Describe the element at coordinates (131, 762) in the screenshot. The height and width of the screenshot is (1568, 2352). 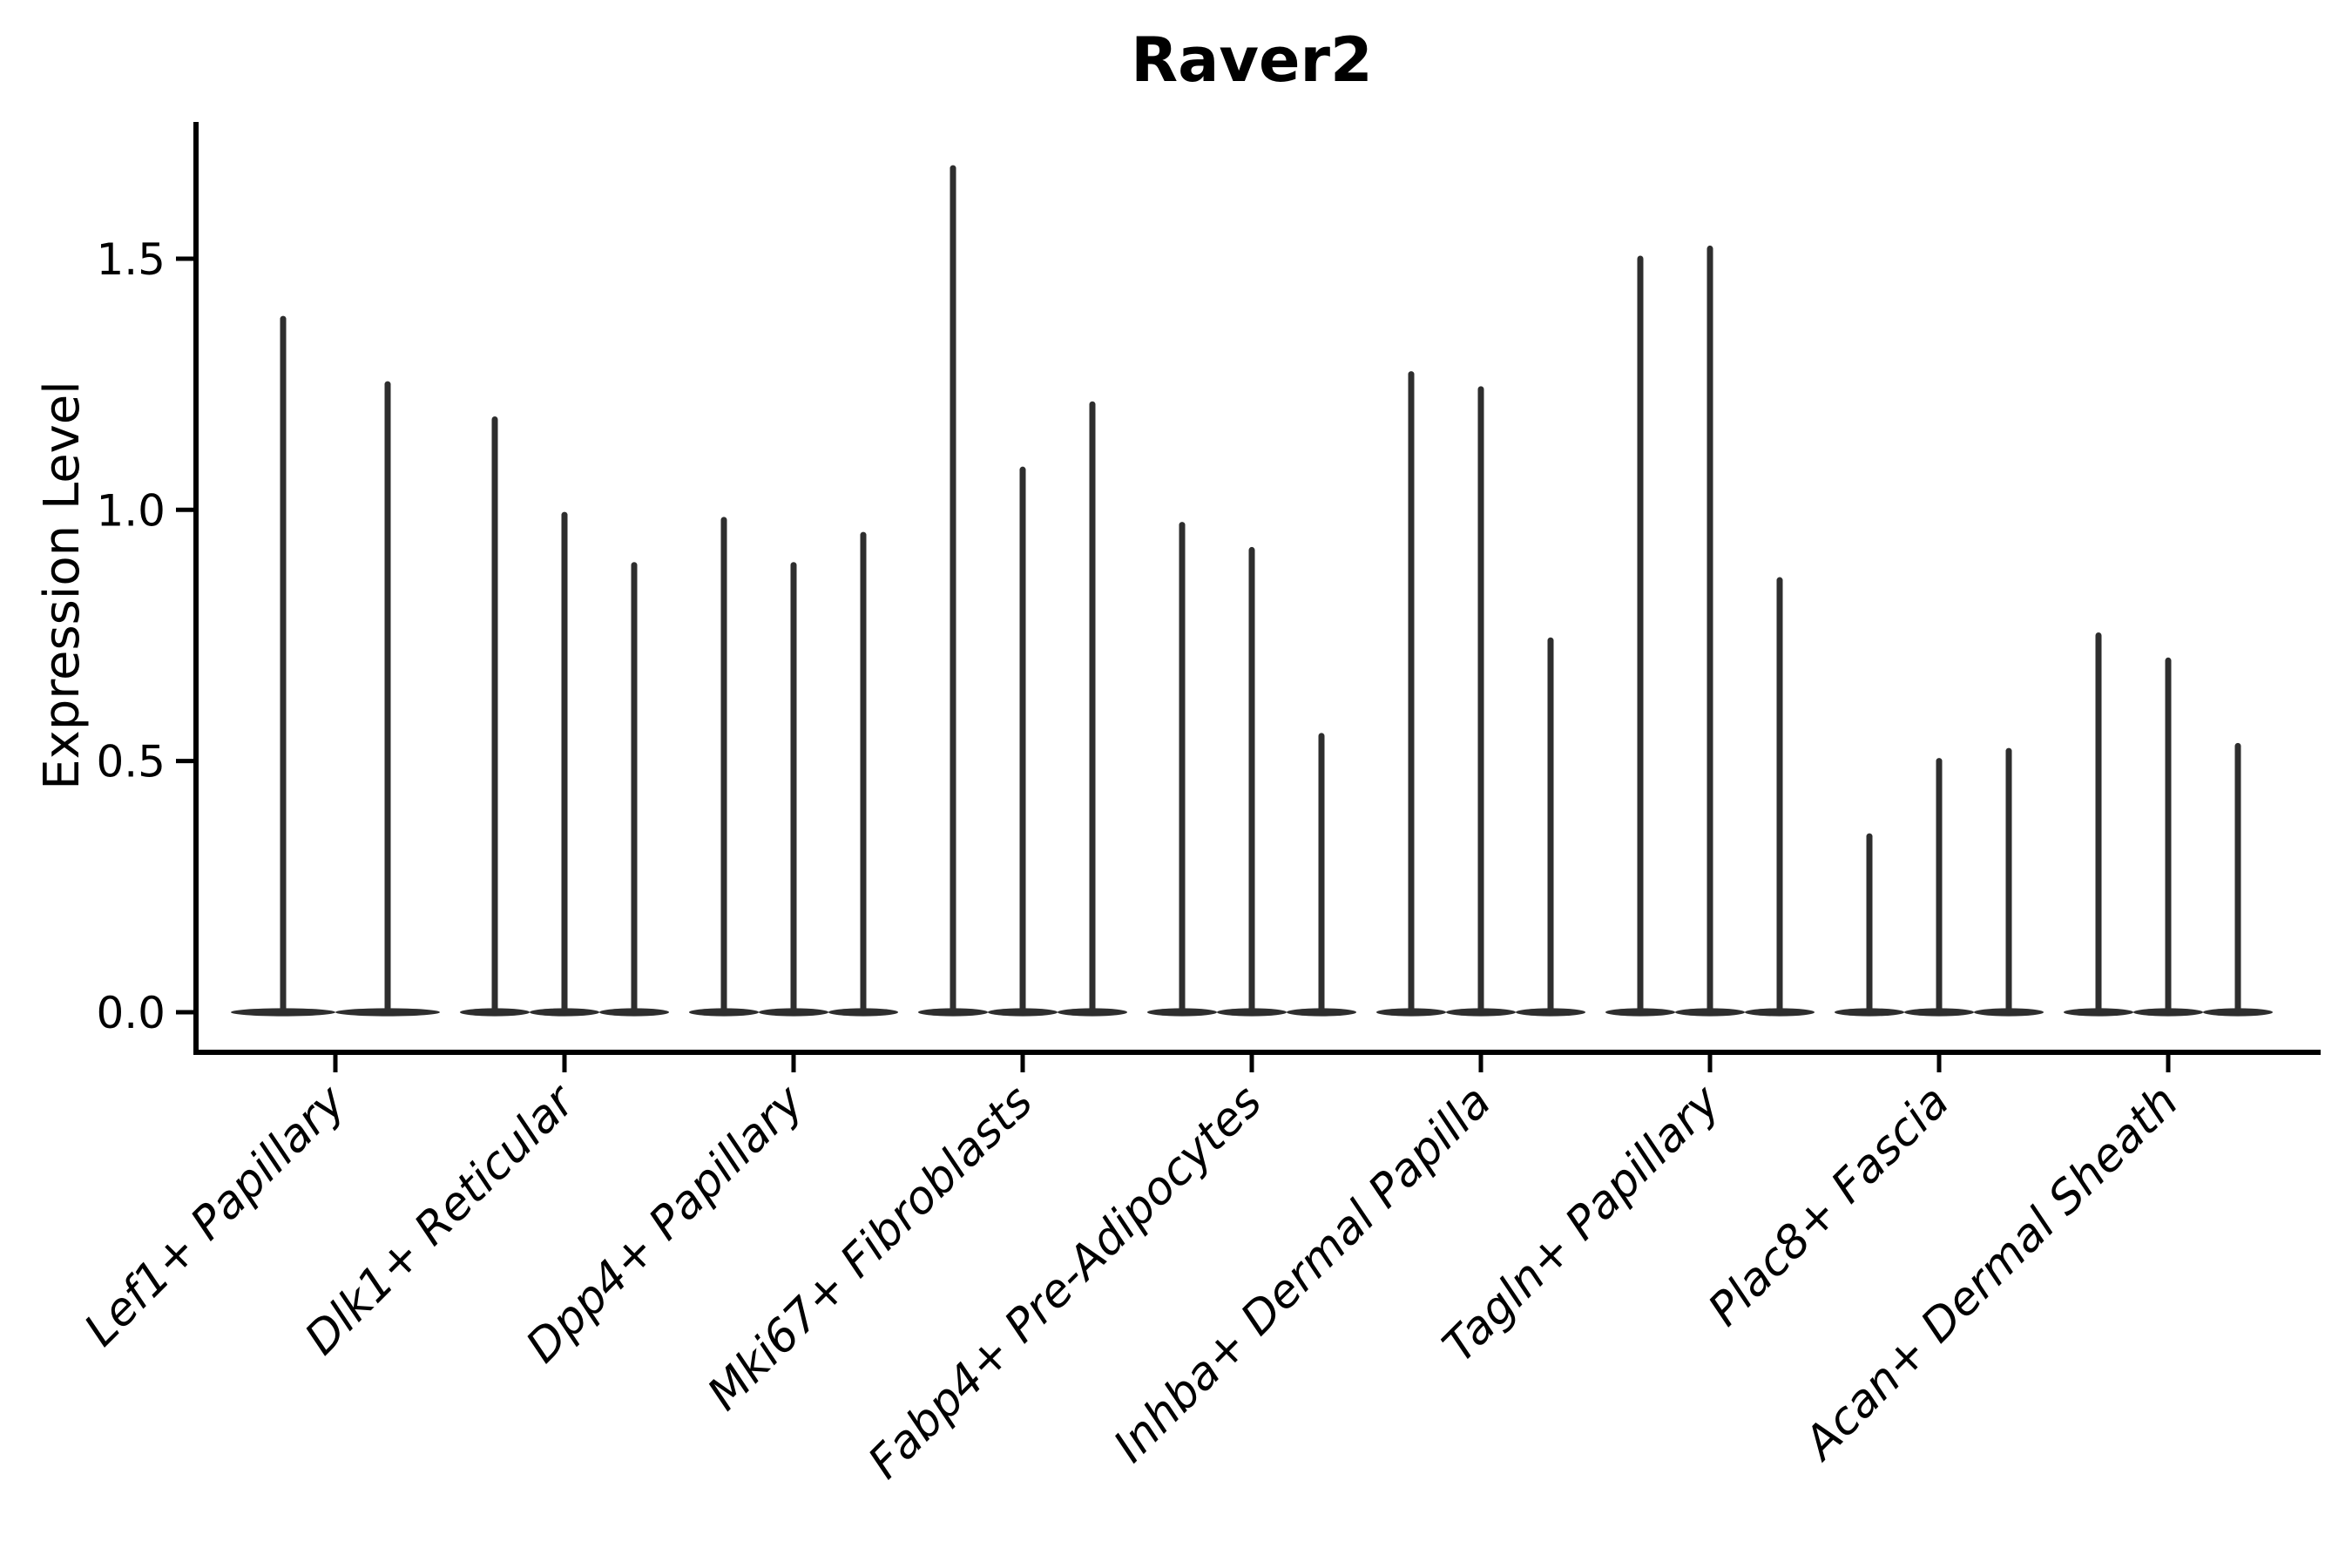
I see `y-tick-label: 0.5` at that location.